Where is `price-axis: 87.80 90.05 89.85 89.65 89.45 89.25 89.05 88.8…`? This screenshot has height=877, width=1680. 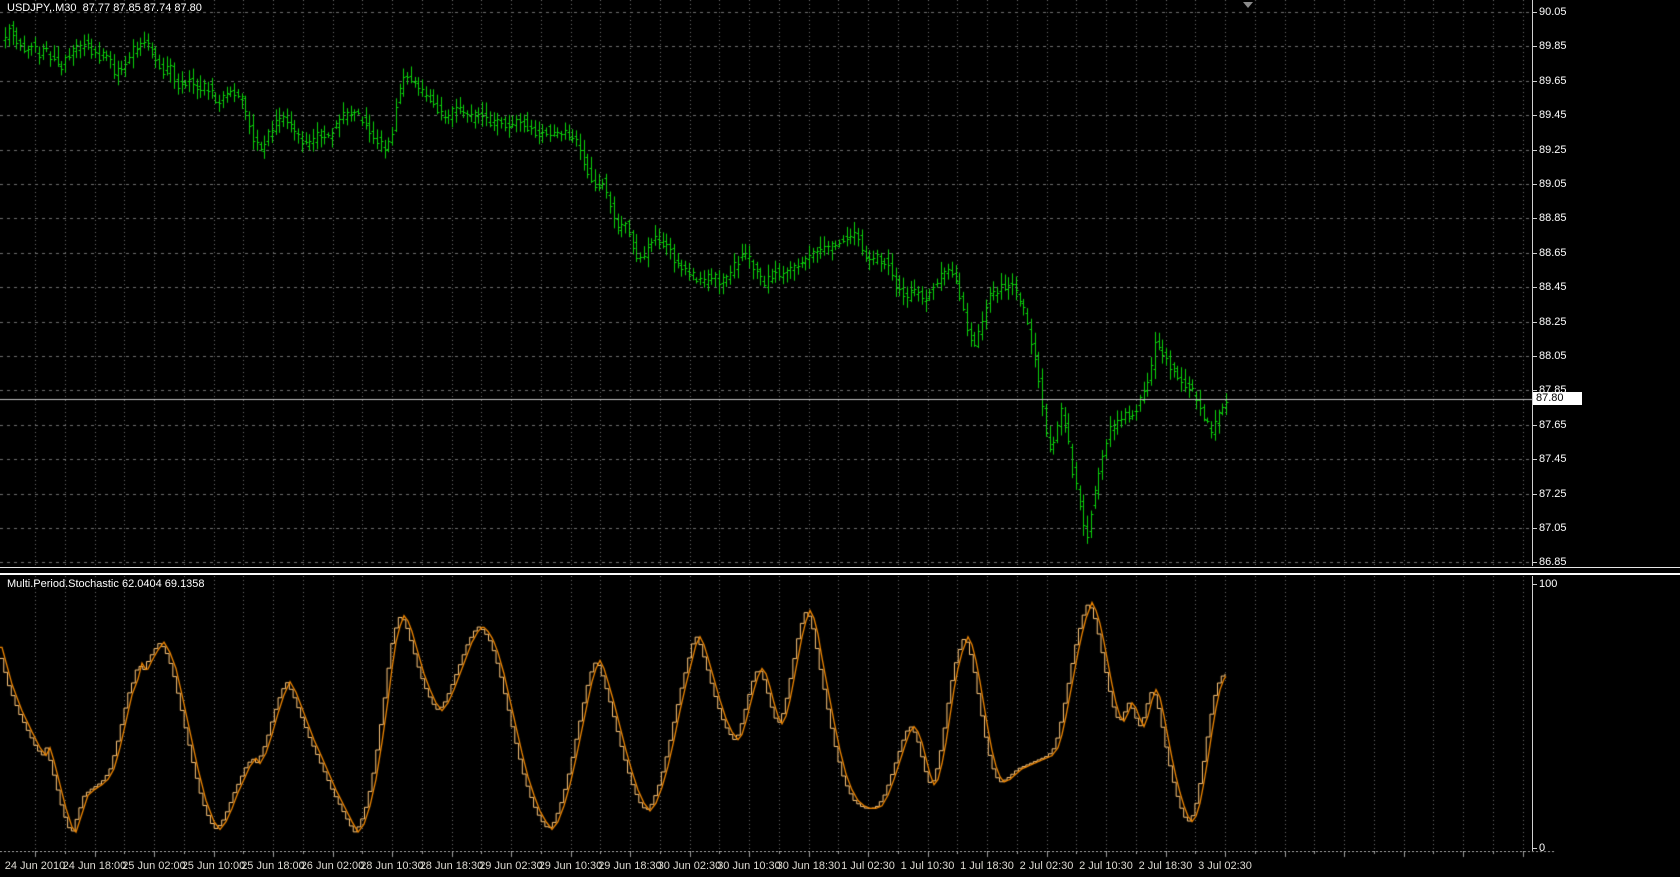
price-axis: 87.80 90.05 89.85 89.65 89.45 89.25 89.05 88.8… is located at coordinates (1606, 284).